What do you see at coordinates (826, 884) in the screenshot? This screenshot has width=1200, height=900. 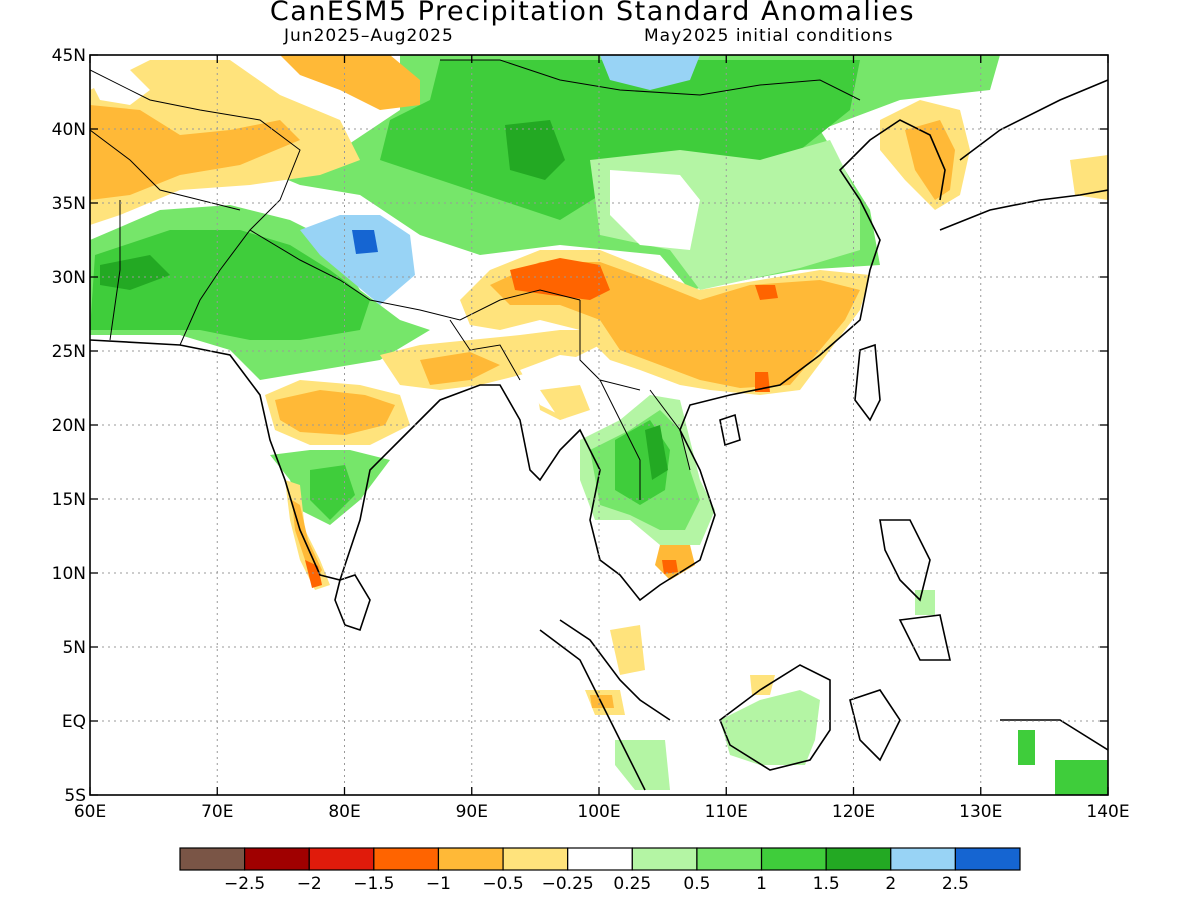 I see `colorbar-label: 1.5` at bounding box center [826, 884].